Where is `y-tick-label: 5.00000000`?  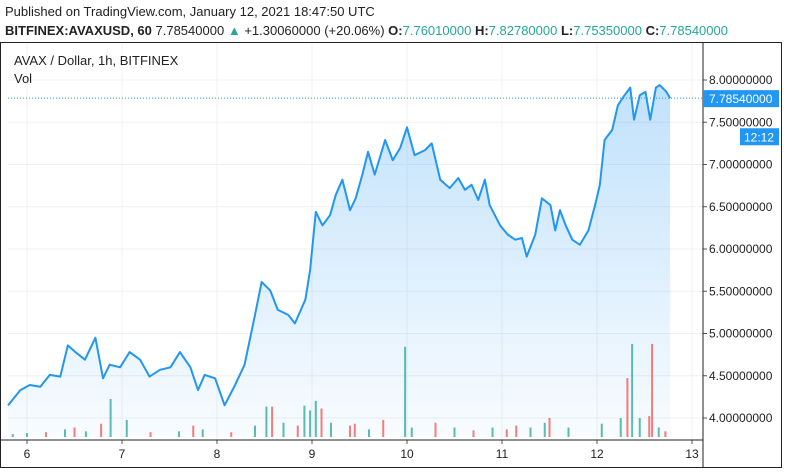
y-tick-label: 5.00000000 is located at coordinates (741, 334).